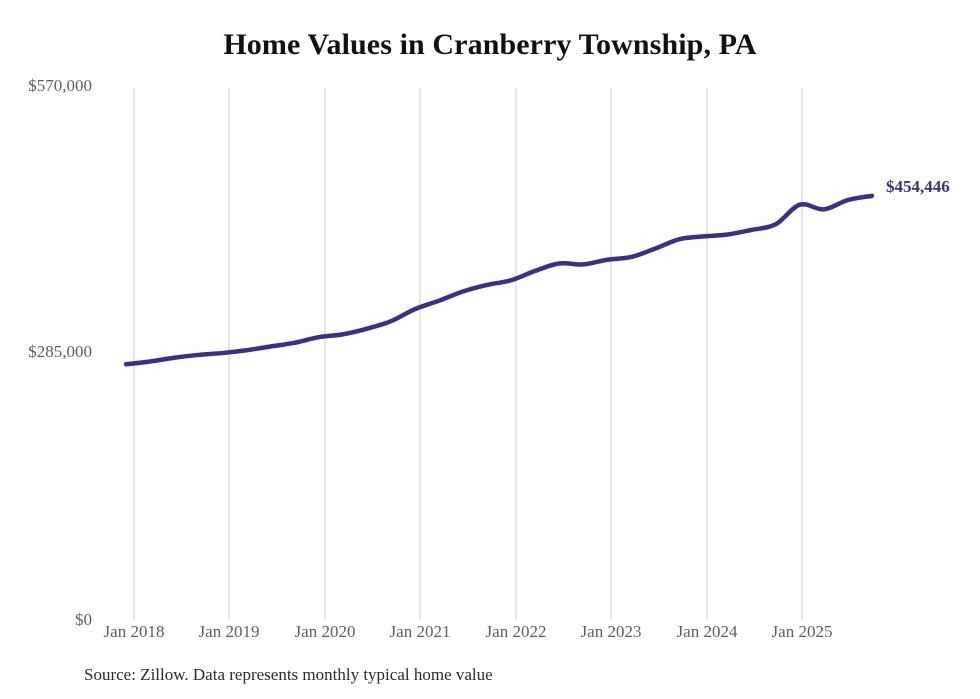 This screenshot has height=699, width=980. What do you see at coordinates (611, 631) in the screenshot?
I see `x-axis-tick-jan-2023: Jan 2023` at bounding box center [611, 631].